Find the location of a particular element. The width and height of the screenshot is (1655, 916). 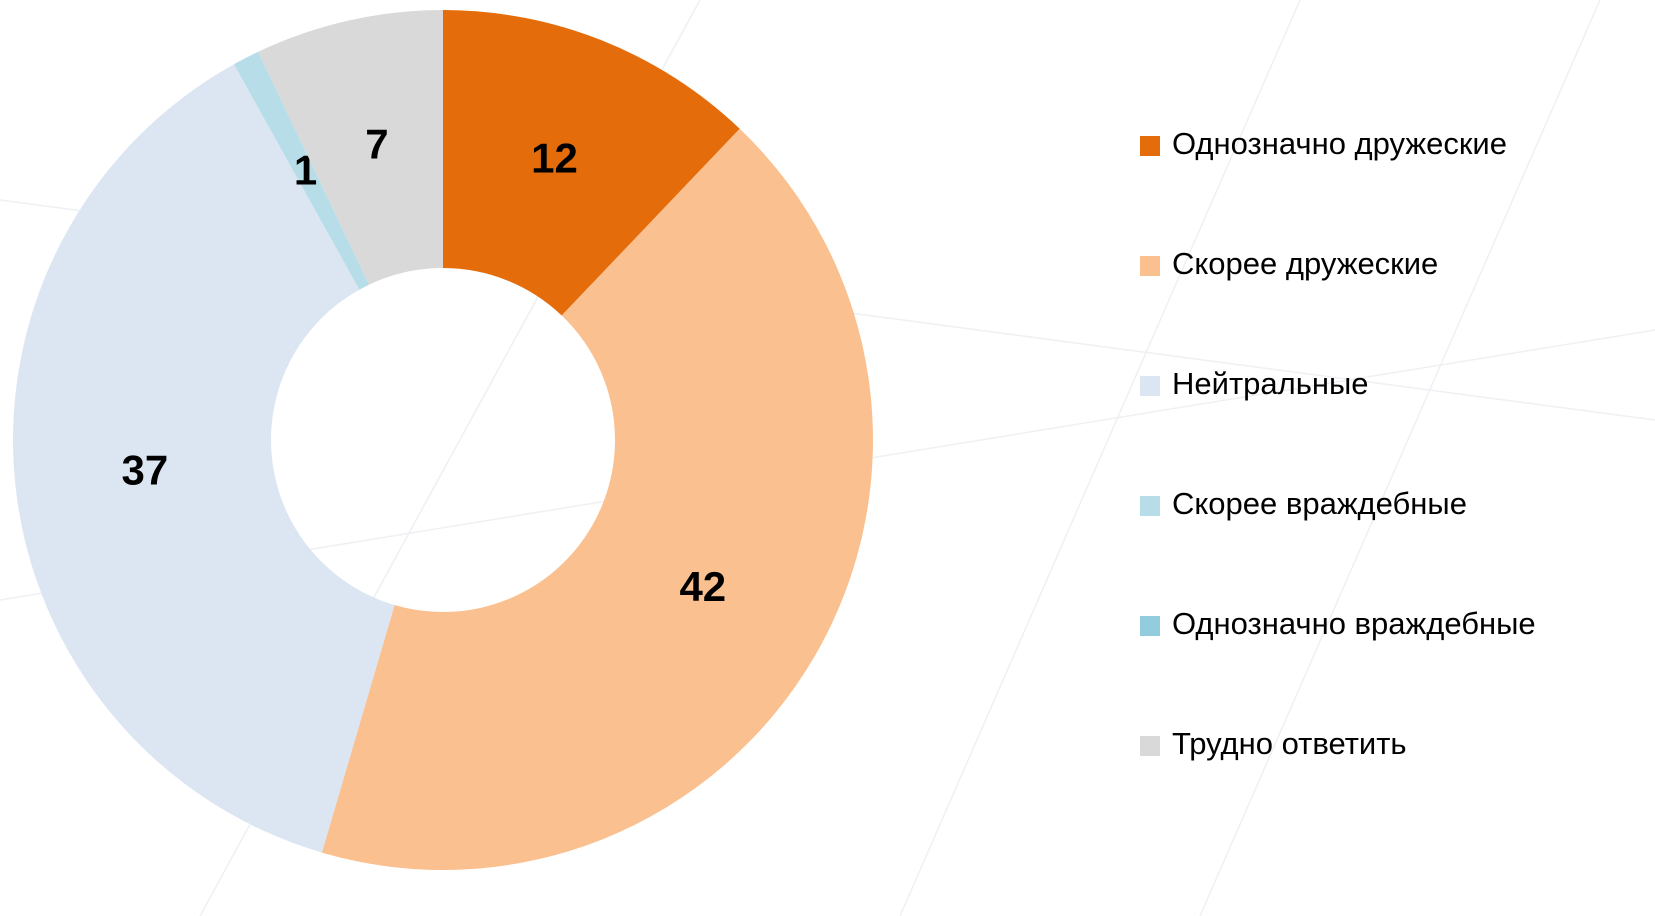

legend-label: Однозначно враждебные is located at coordinates (1354, 623).